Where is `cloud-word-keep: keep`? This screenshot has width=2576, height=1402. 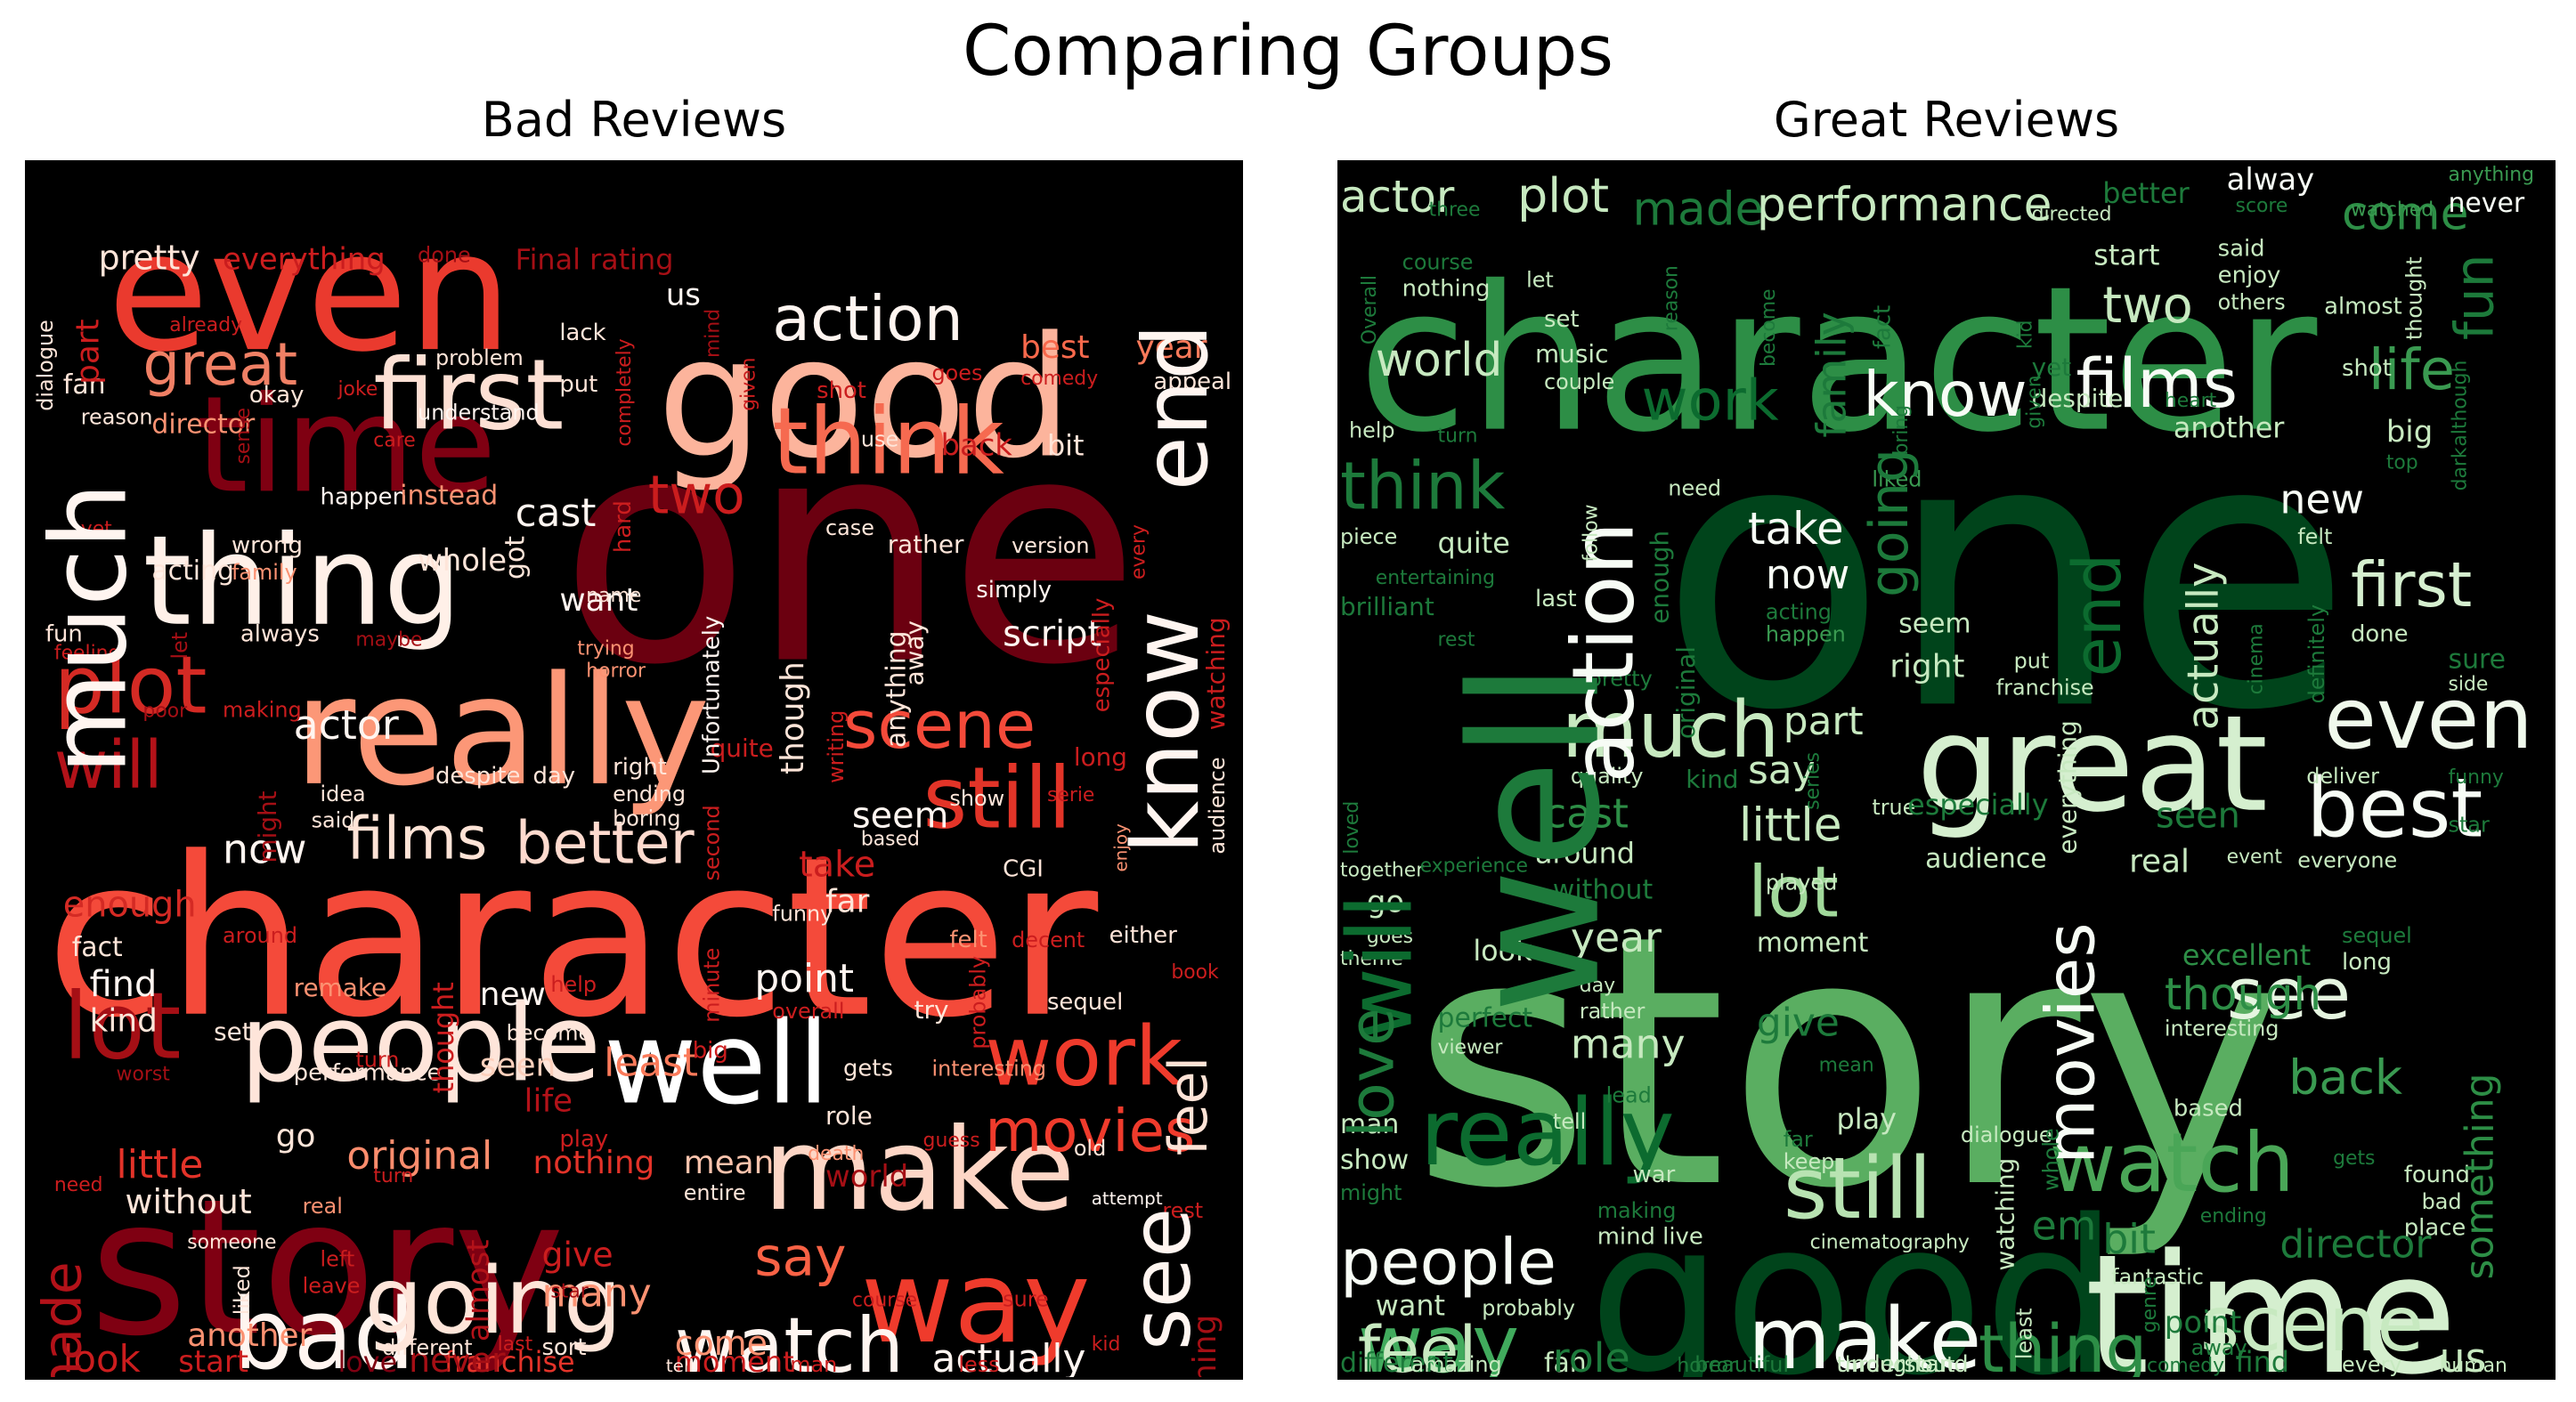 cloud-word-keep: keep is located at coordinates (1809, 1161).